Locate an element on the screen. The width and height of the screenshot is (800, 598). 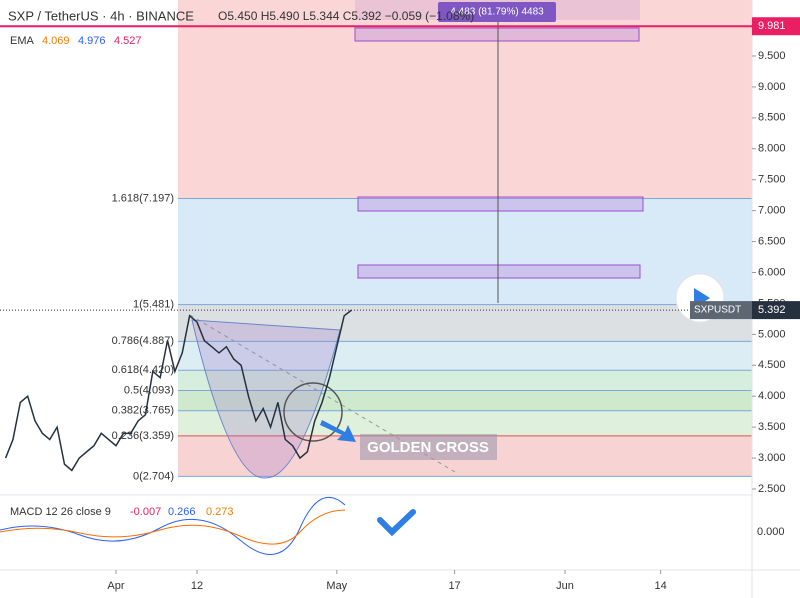
fib-label: 1.618(7.197) is located at coordinates (143, 198).